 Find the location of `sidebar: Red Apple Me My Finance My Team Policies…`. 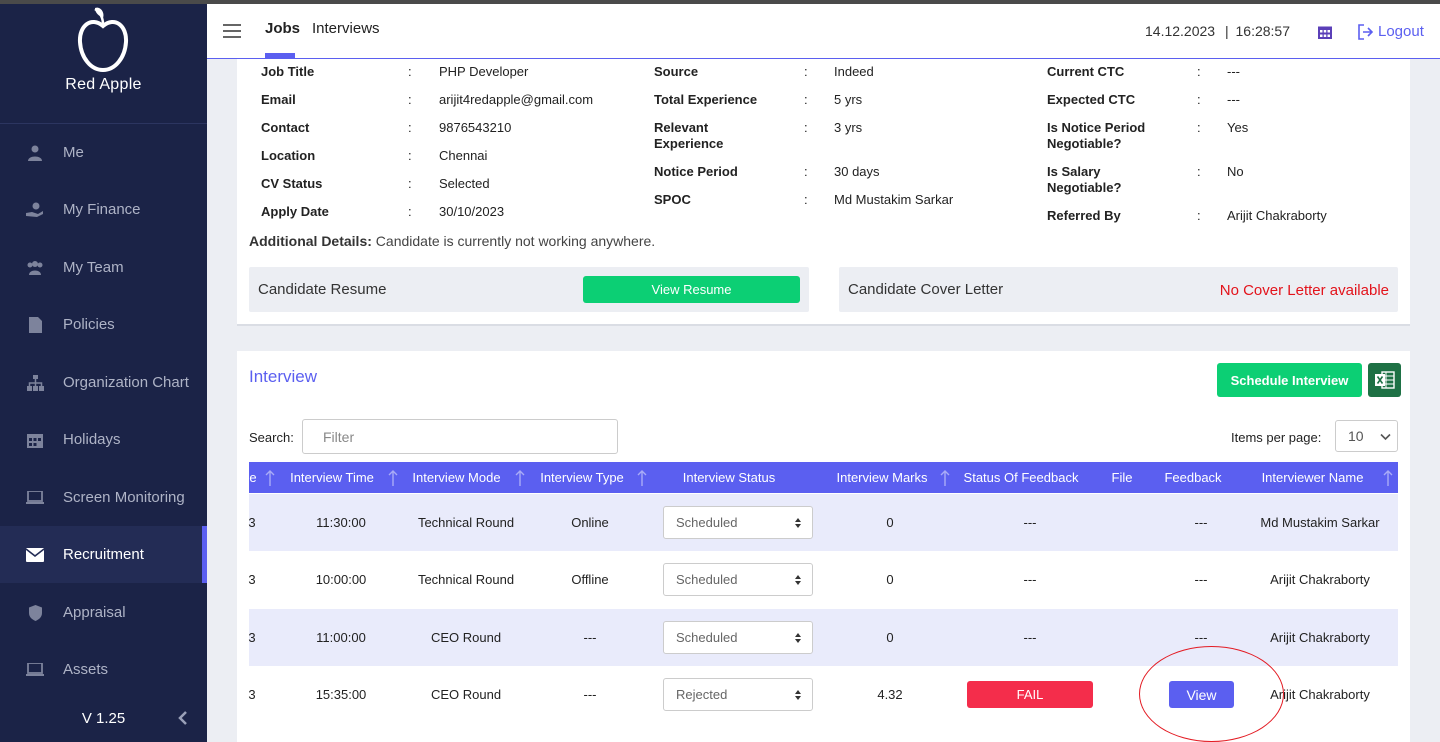

sidebar: Red Apple Me My Finance My Team Policies… is located at coordinates (103, 373).